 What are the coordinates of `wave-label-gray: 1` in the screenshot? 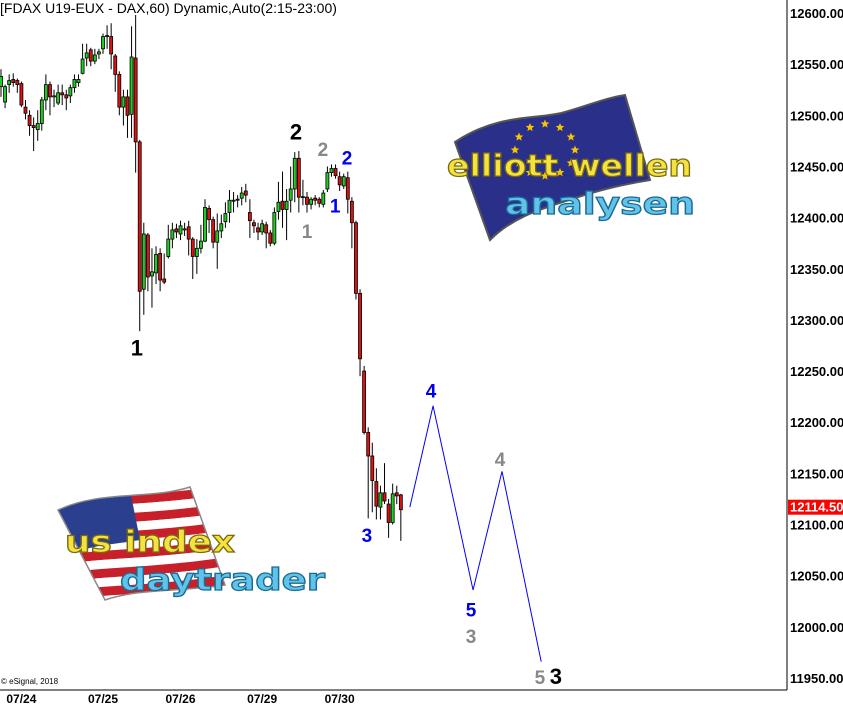 It's located at (307, 232).